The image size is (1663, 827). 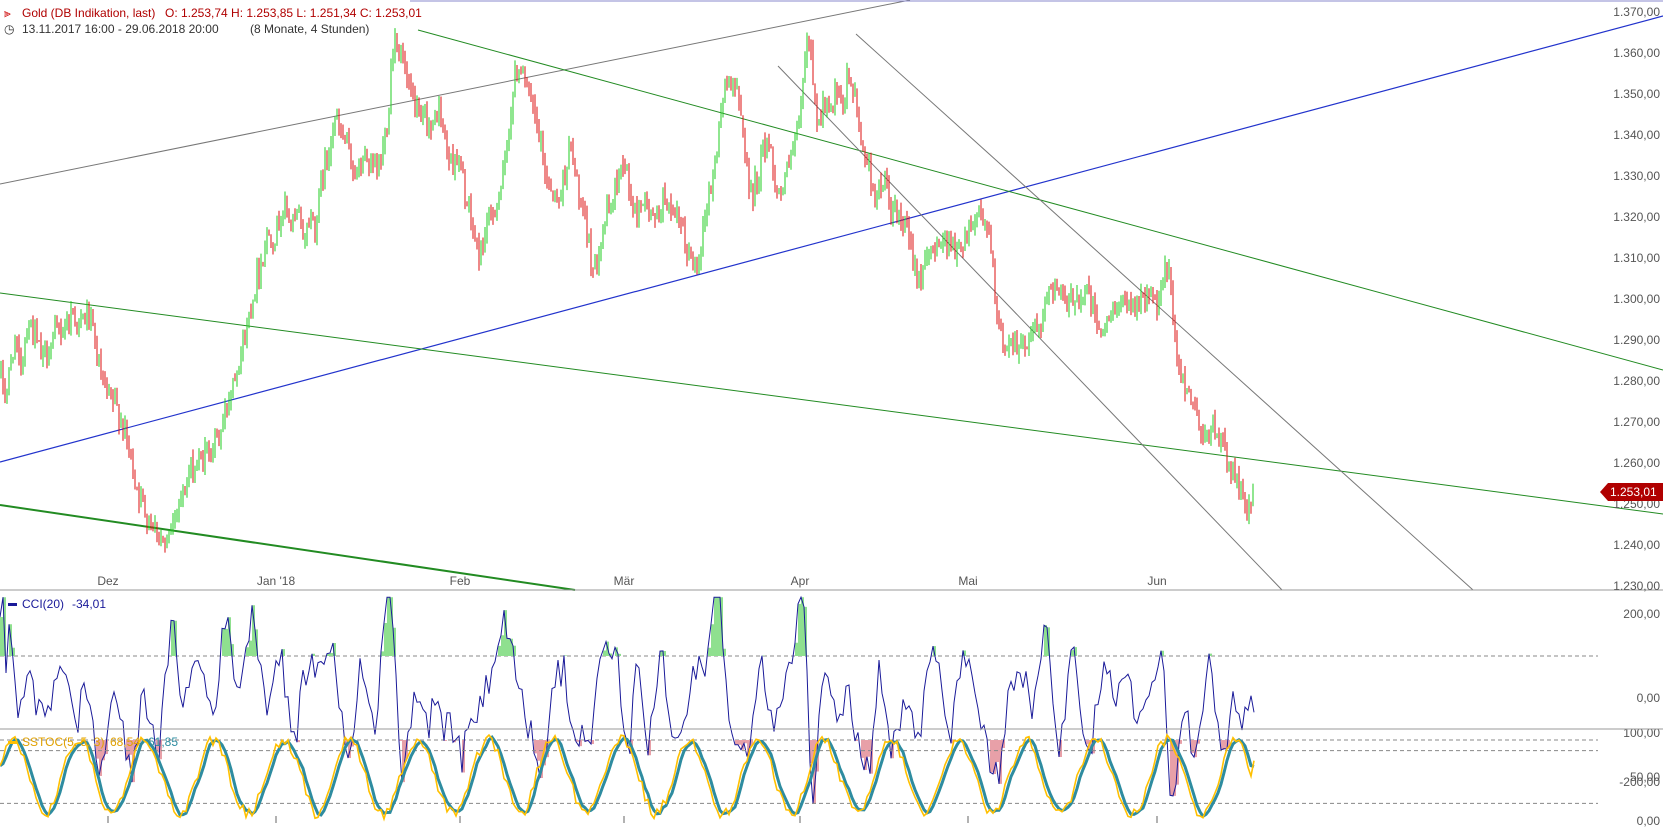 I want to click on instrument-title: Gold (DB Indikation, last), so click(x=88, y=13).